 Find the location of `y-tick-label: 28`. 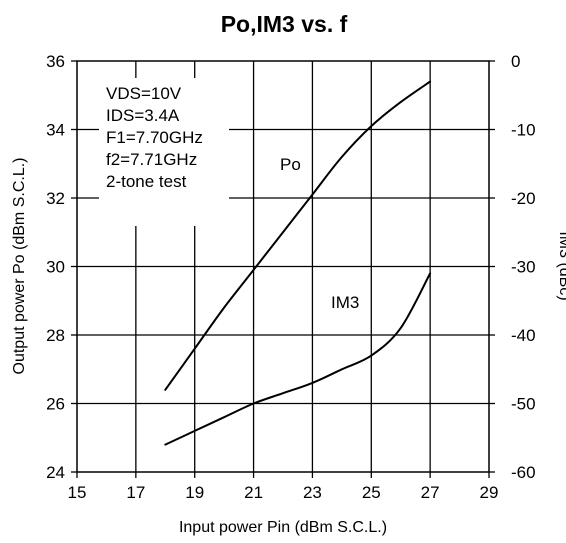

y-tick-label: 28 is located at coordinates (55, 335).